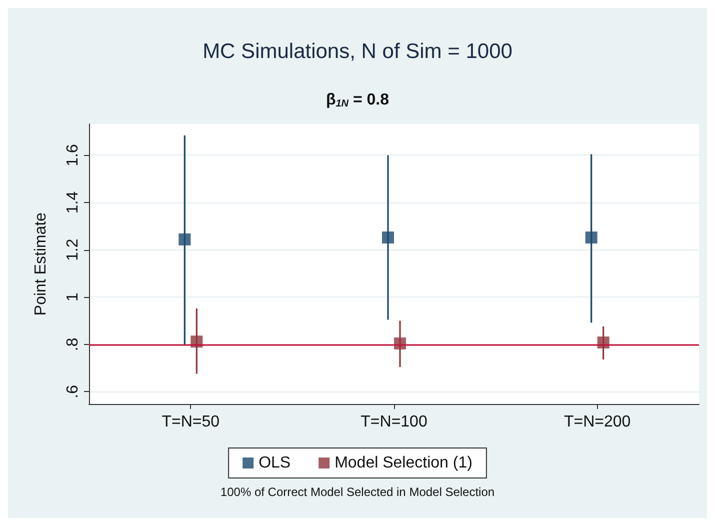  What do you see at coordinates (73, 155) in the screenshot?
I see `y-tick-label: 1.6` at bounding box center [73, 155].